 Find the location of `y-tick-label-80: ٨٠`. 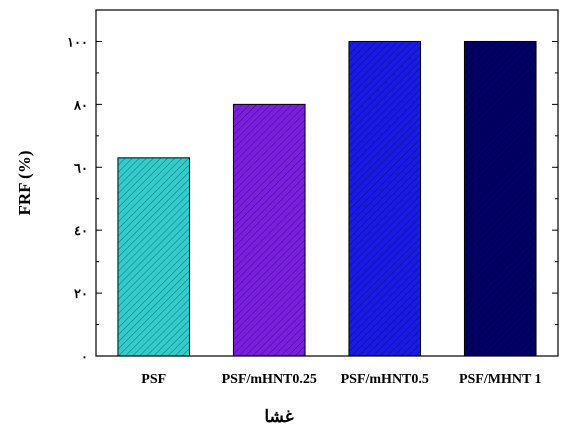

y-tick-label-80: ٨٠ is located at coordinates (80, 105).